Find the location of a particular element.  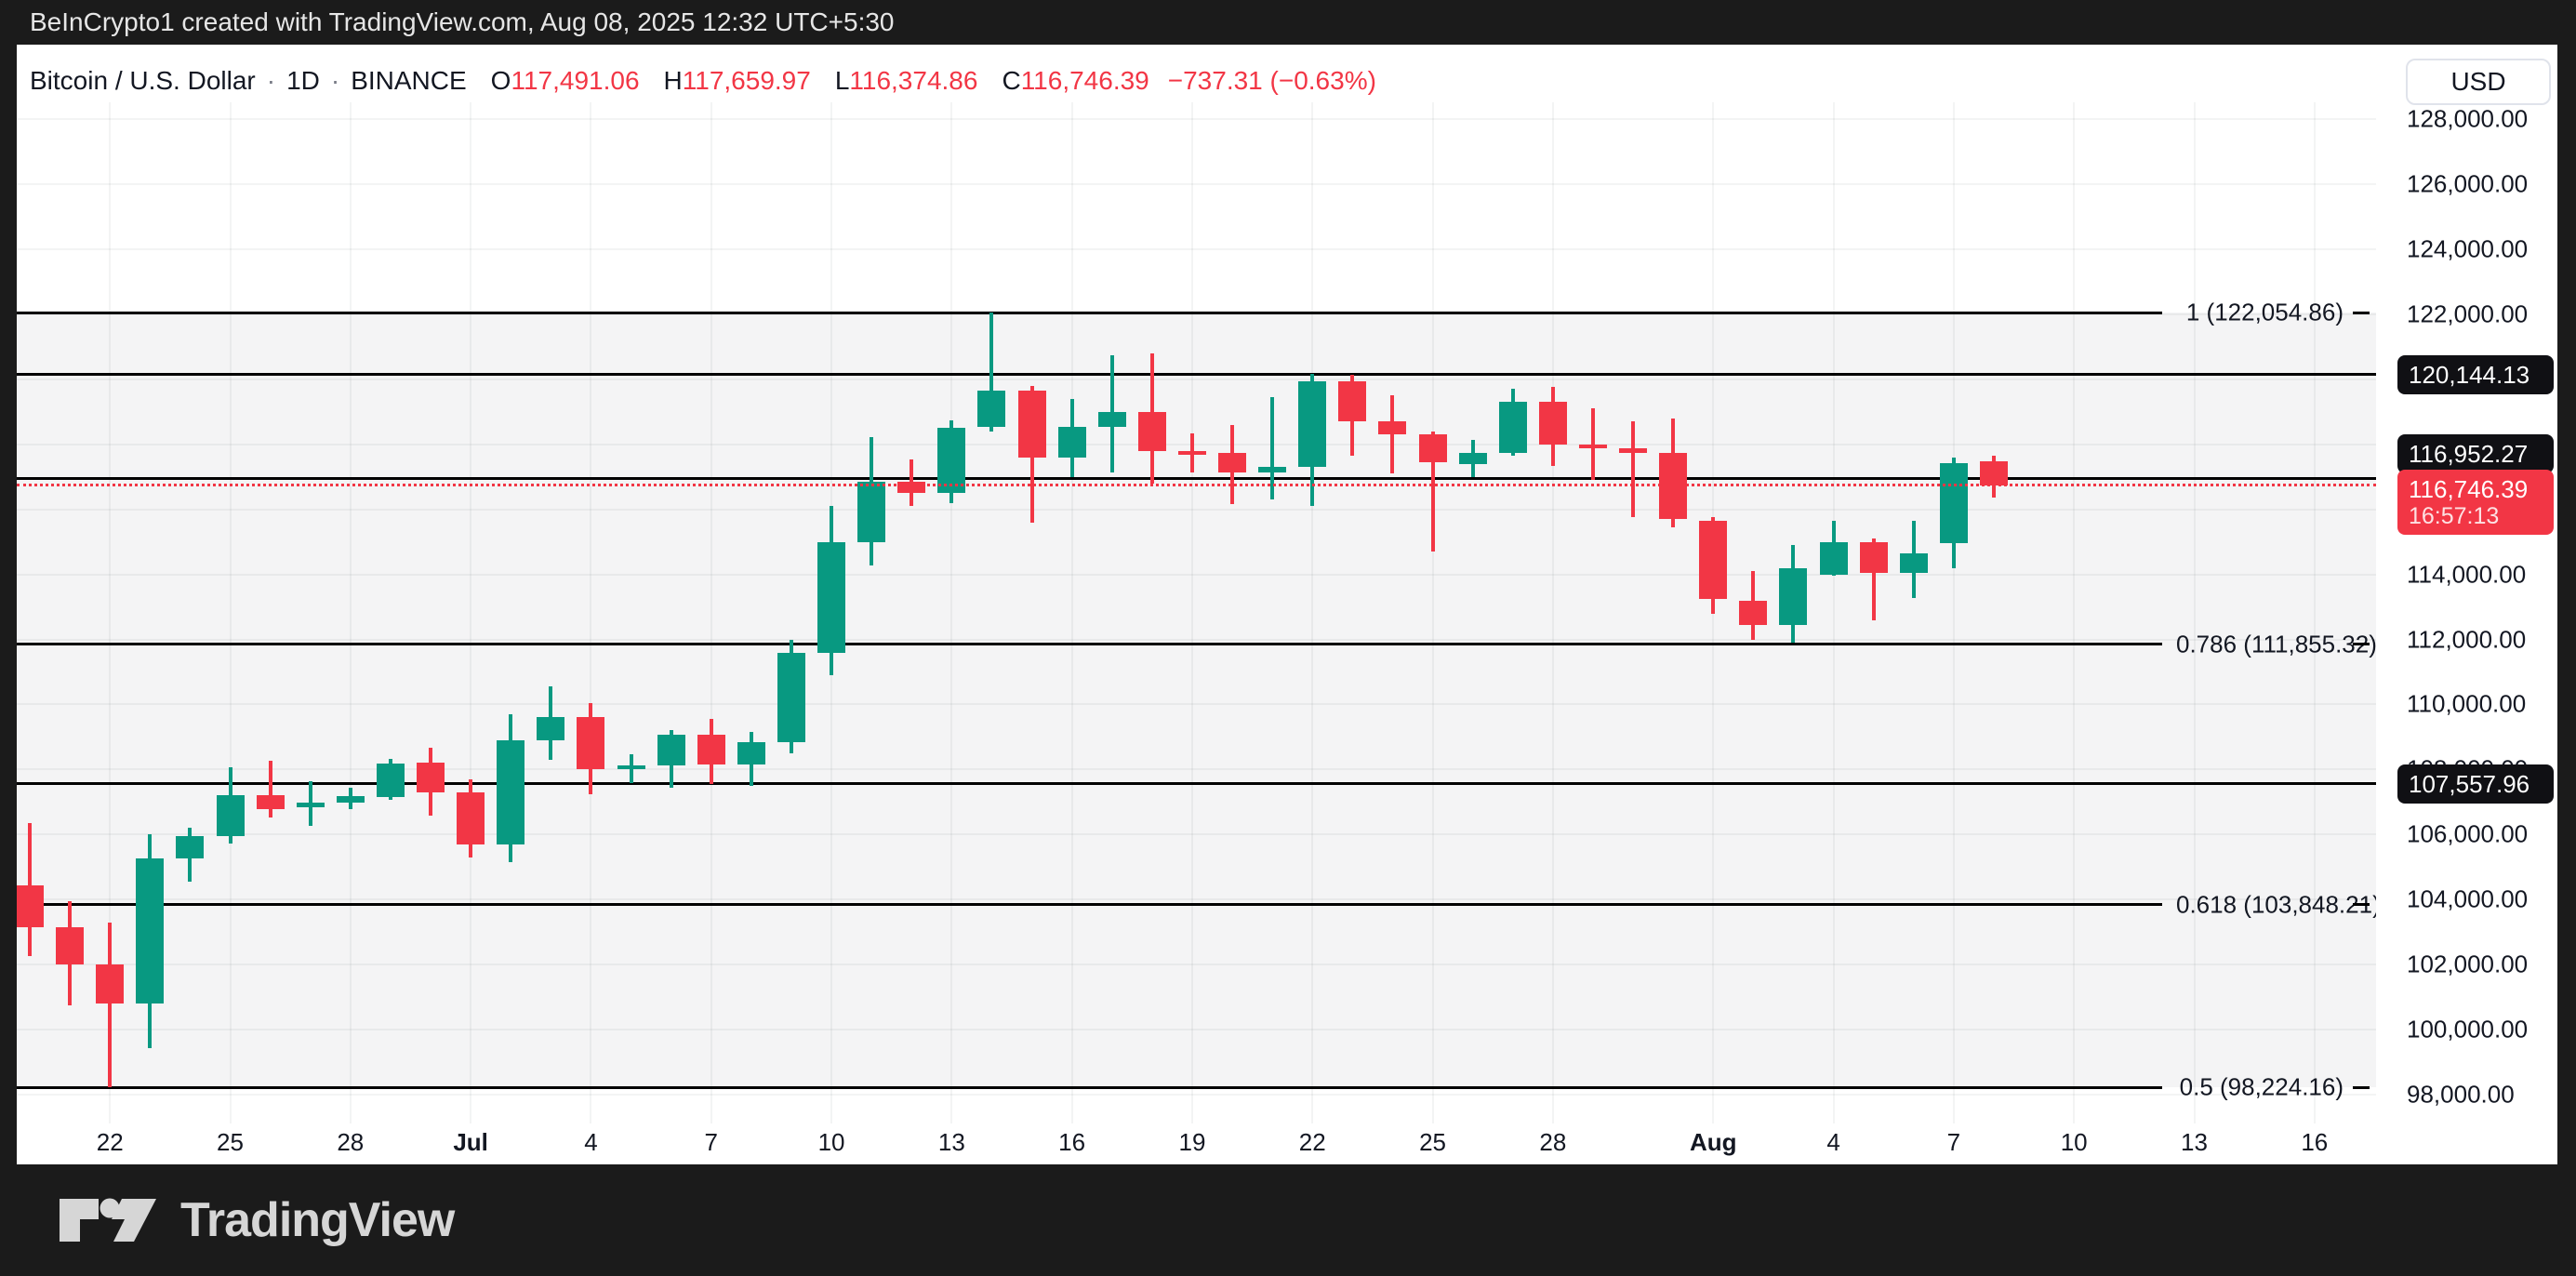

horizontal-price-line is located at coordinates (1196, 478).